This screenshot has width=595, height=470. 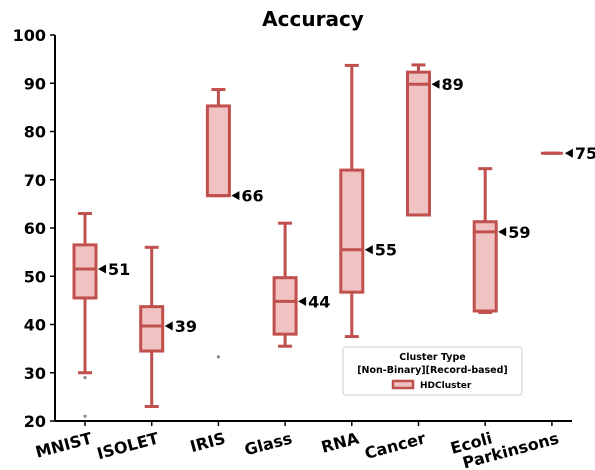 I want to click on median-label-rna: 55, so click(x=386, y=250).